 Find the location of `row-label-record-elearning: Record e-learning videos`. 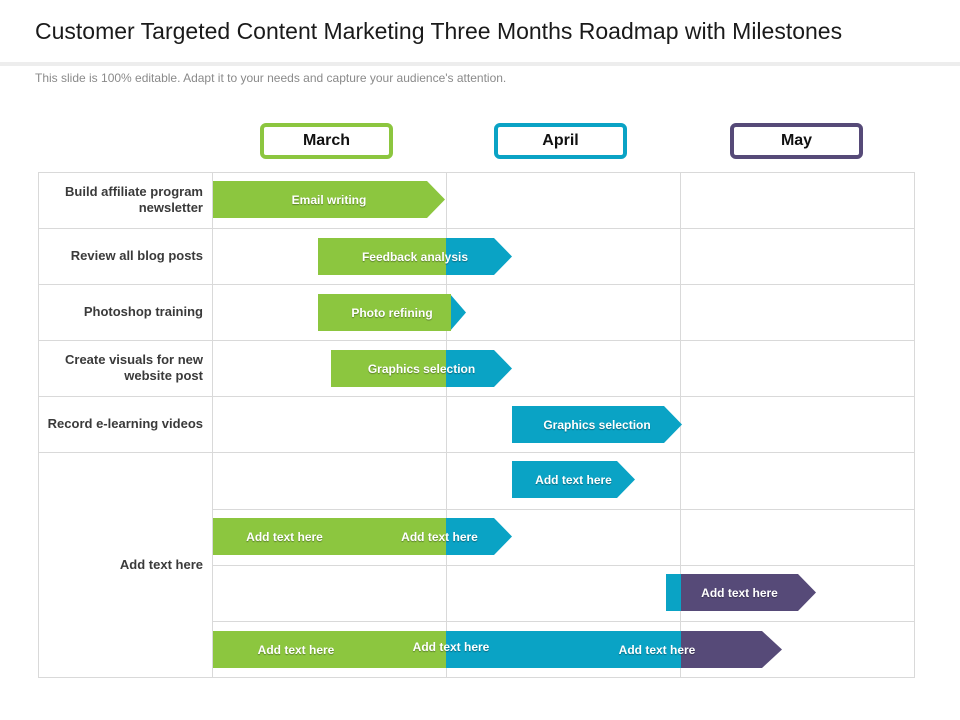

row-label-record-elearning: Record e-learning videos is located at coordinates (125, 423).